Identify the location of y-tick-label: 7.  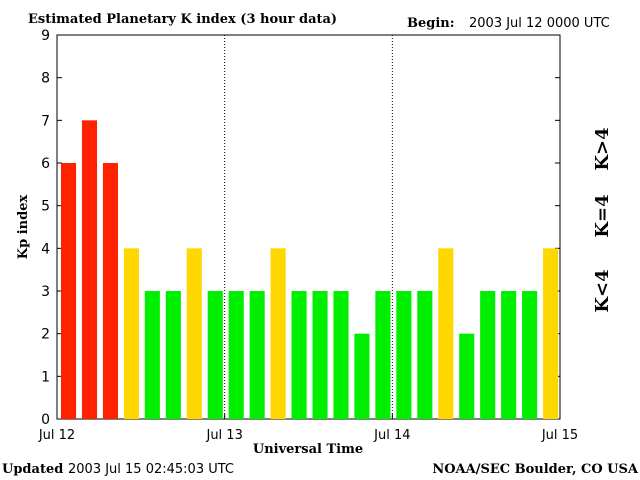
(45, 121).